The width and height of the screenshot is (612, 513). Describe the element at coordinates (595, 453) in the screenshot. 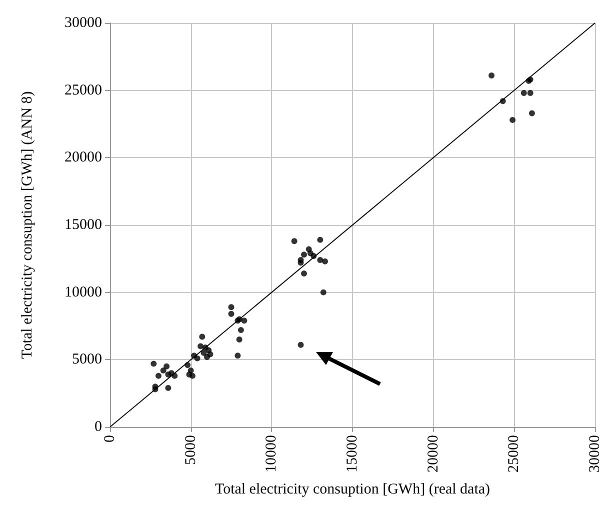

I see `x-tick-label: 30000` at that location.